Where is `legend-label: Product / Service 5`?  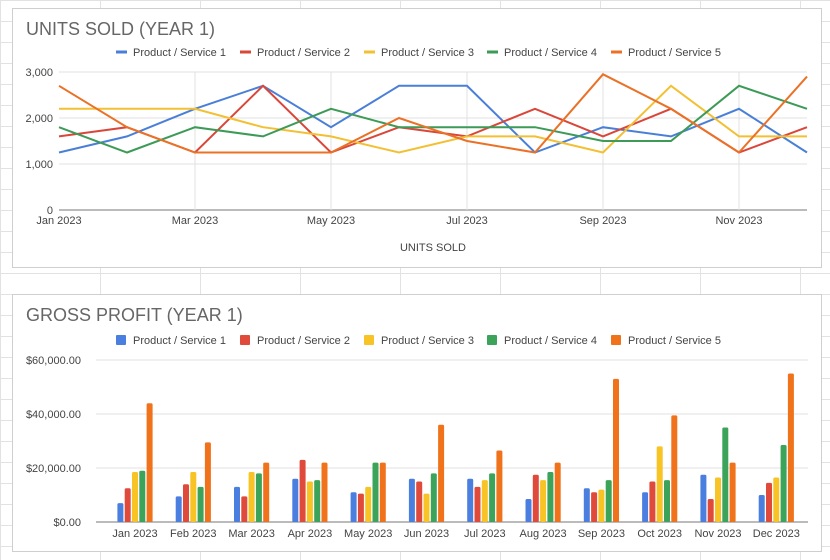
legend-label: Product / Service 5 is located at coordinates (674, 341).